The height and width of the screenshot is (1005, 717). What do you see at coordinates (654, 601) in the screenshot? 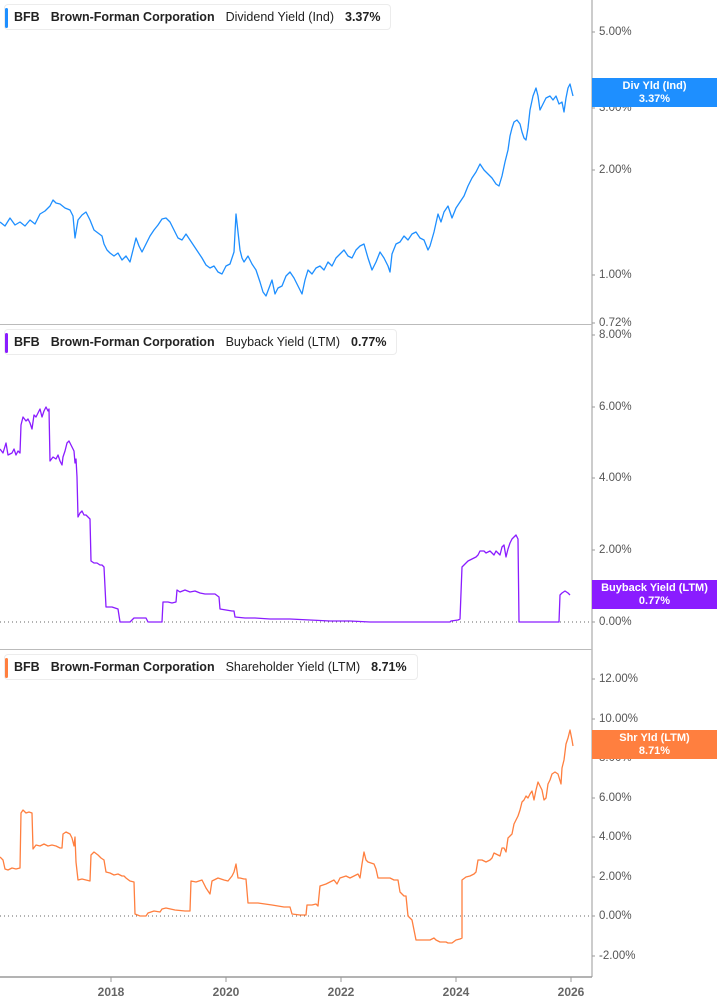
I see `tag-value: 0.77%` at bounding box center [654, 601].